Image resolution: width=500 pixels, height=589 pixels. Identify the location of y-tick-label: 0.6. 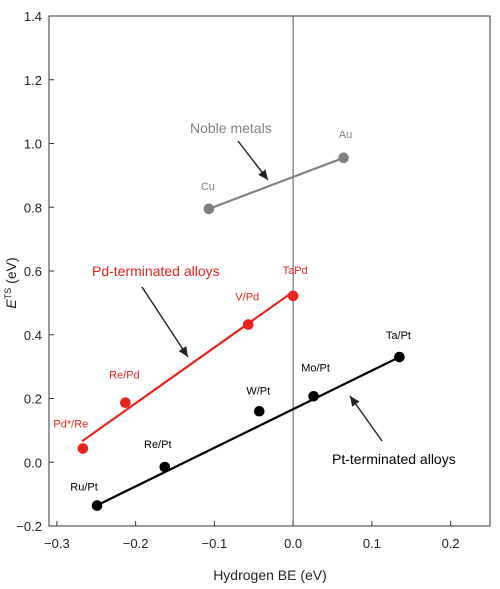
(33, 271).